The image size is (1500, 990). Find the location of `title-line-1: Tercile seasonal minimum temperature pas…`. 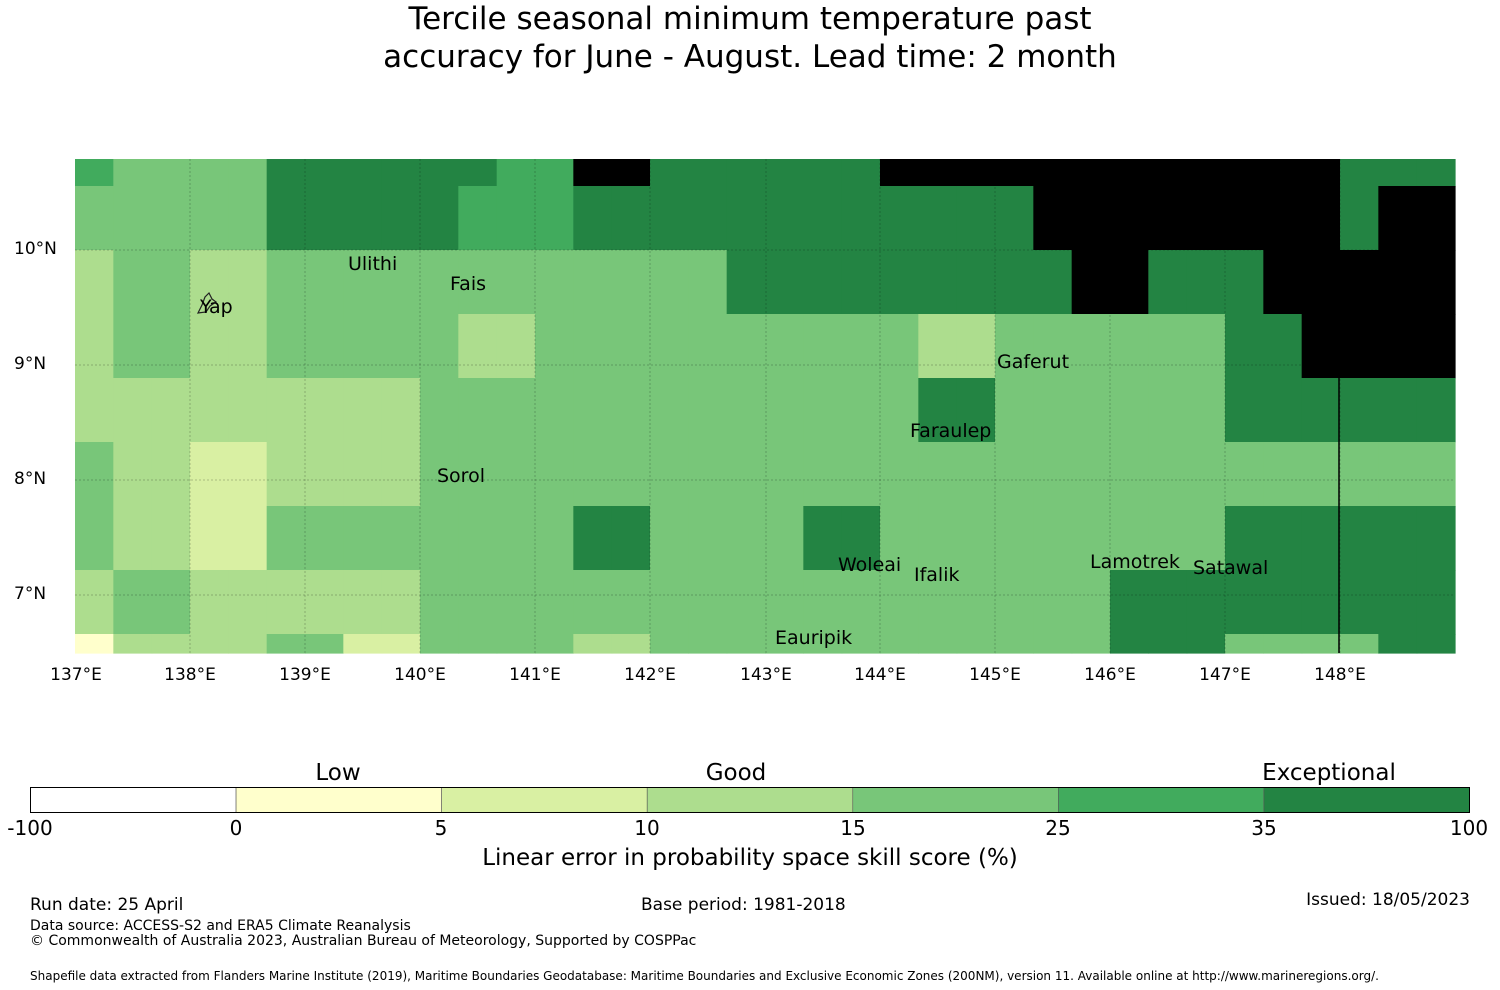

title-line-1: Tercile seasonal minimum temperature pas… is located at coordinates (750, 19).